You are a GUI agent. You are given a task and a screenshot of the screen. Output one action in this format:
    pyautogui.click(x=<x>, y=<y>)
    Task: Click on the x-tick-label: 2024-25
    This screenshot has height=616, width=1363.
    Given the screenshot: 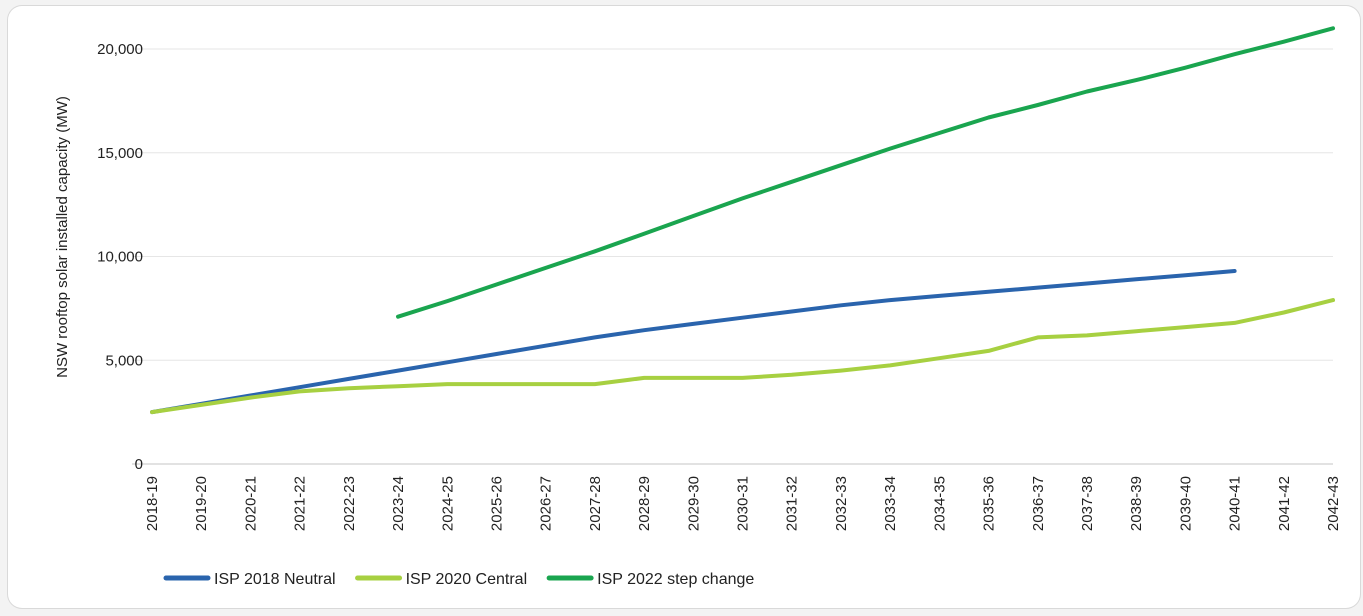 What is the action you would take?
    pyautogui.click(x=447, y=503)
    